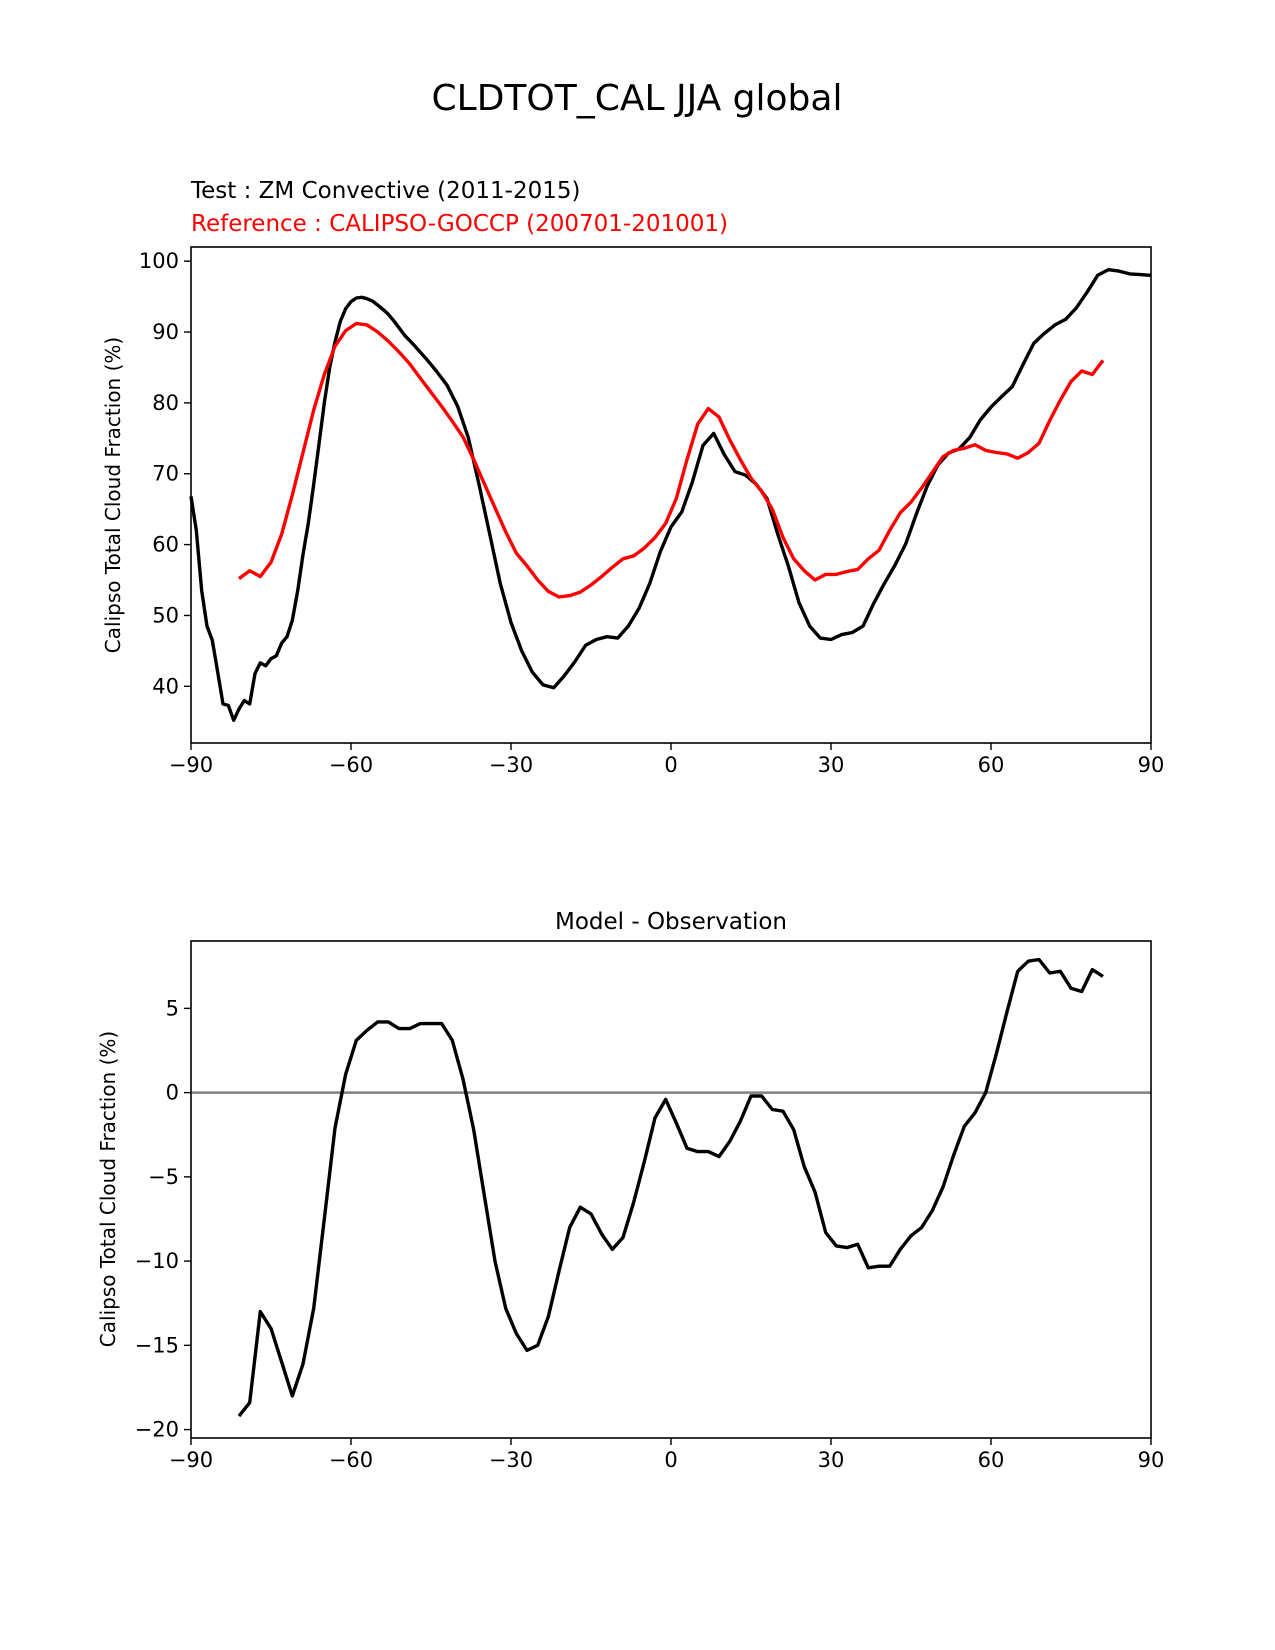  I want to click on bottom-chart-ytick-label: −5, so click(163, 1177).